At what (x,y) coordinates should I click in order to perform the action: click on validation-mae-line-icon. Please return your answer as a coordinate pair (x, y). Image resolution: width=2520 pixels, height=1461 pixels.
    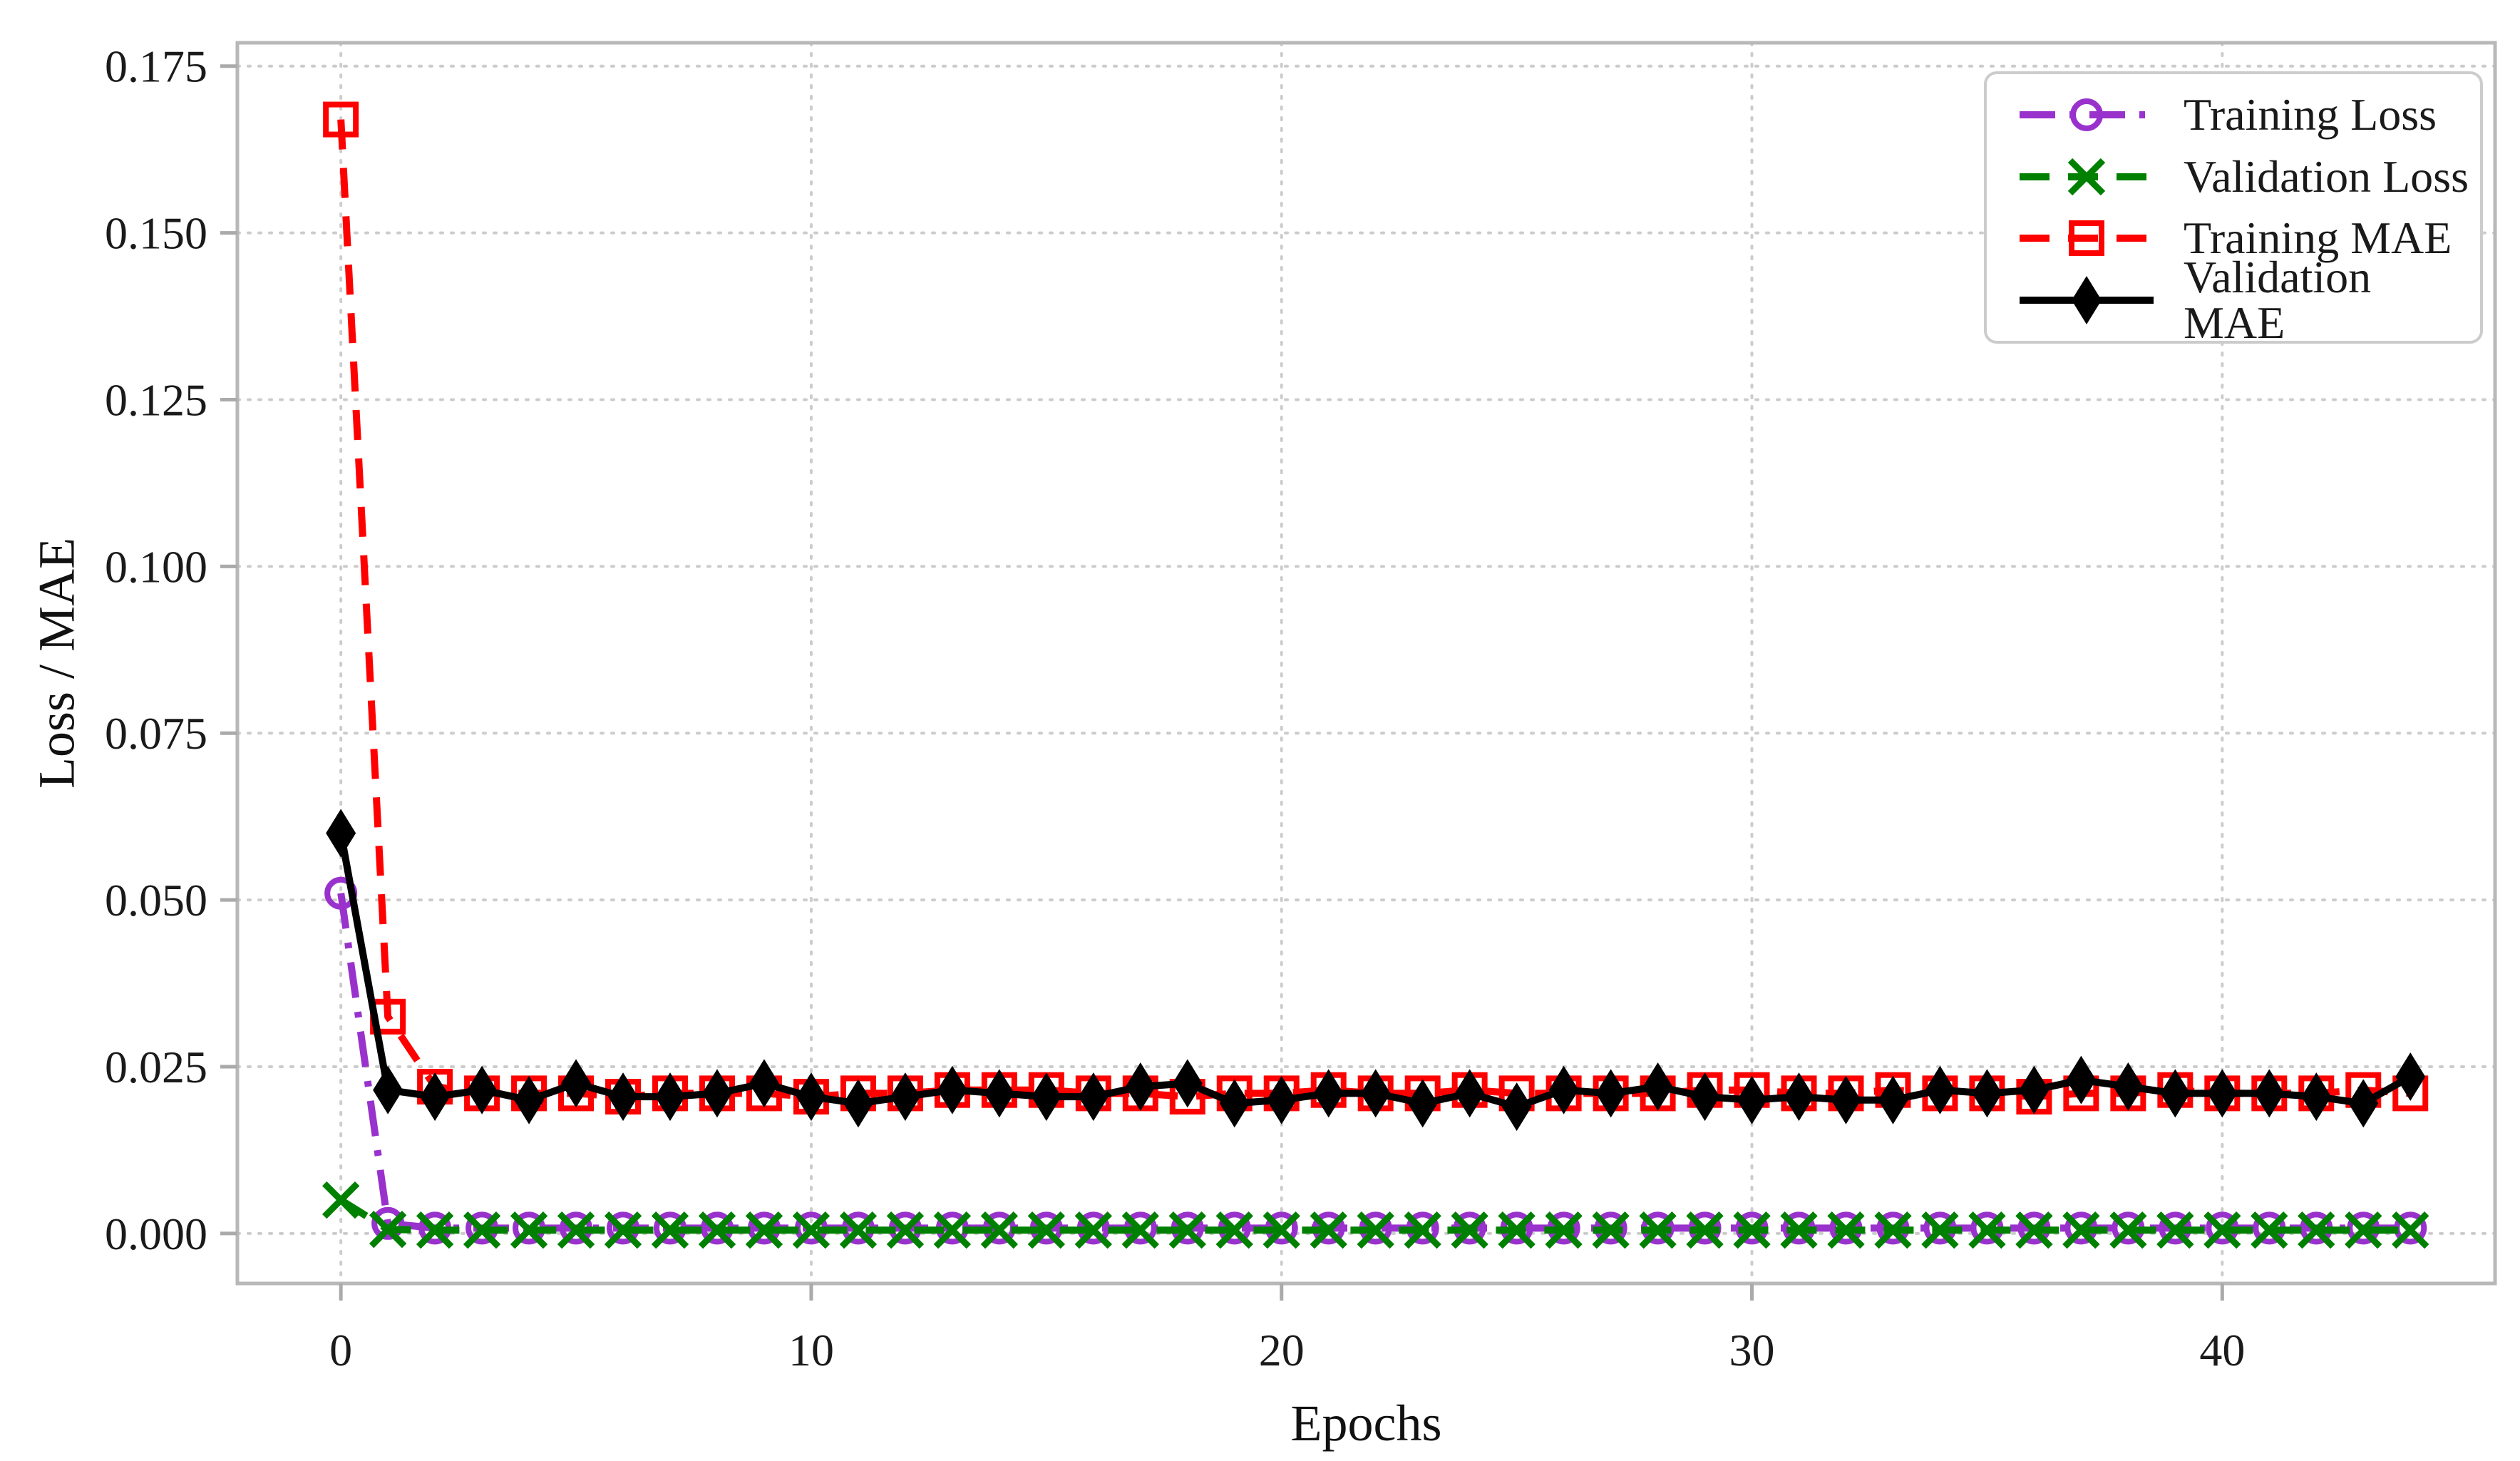
    Looking at the image, I should click on (2087, 299).